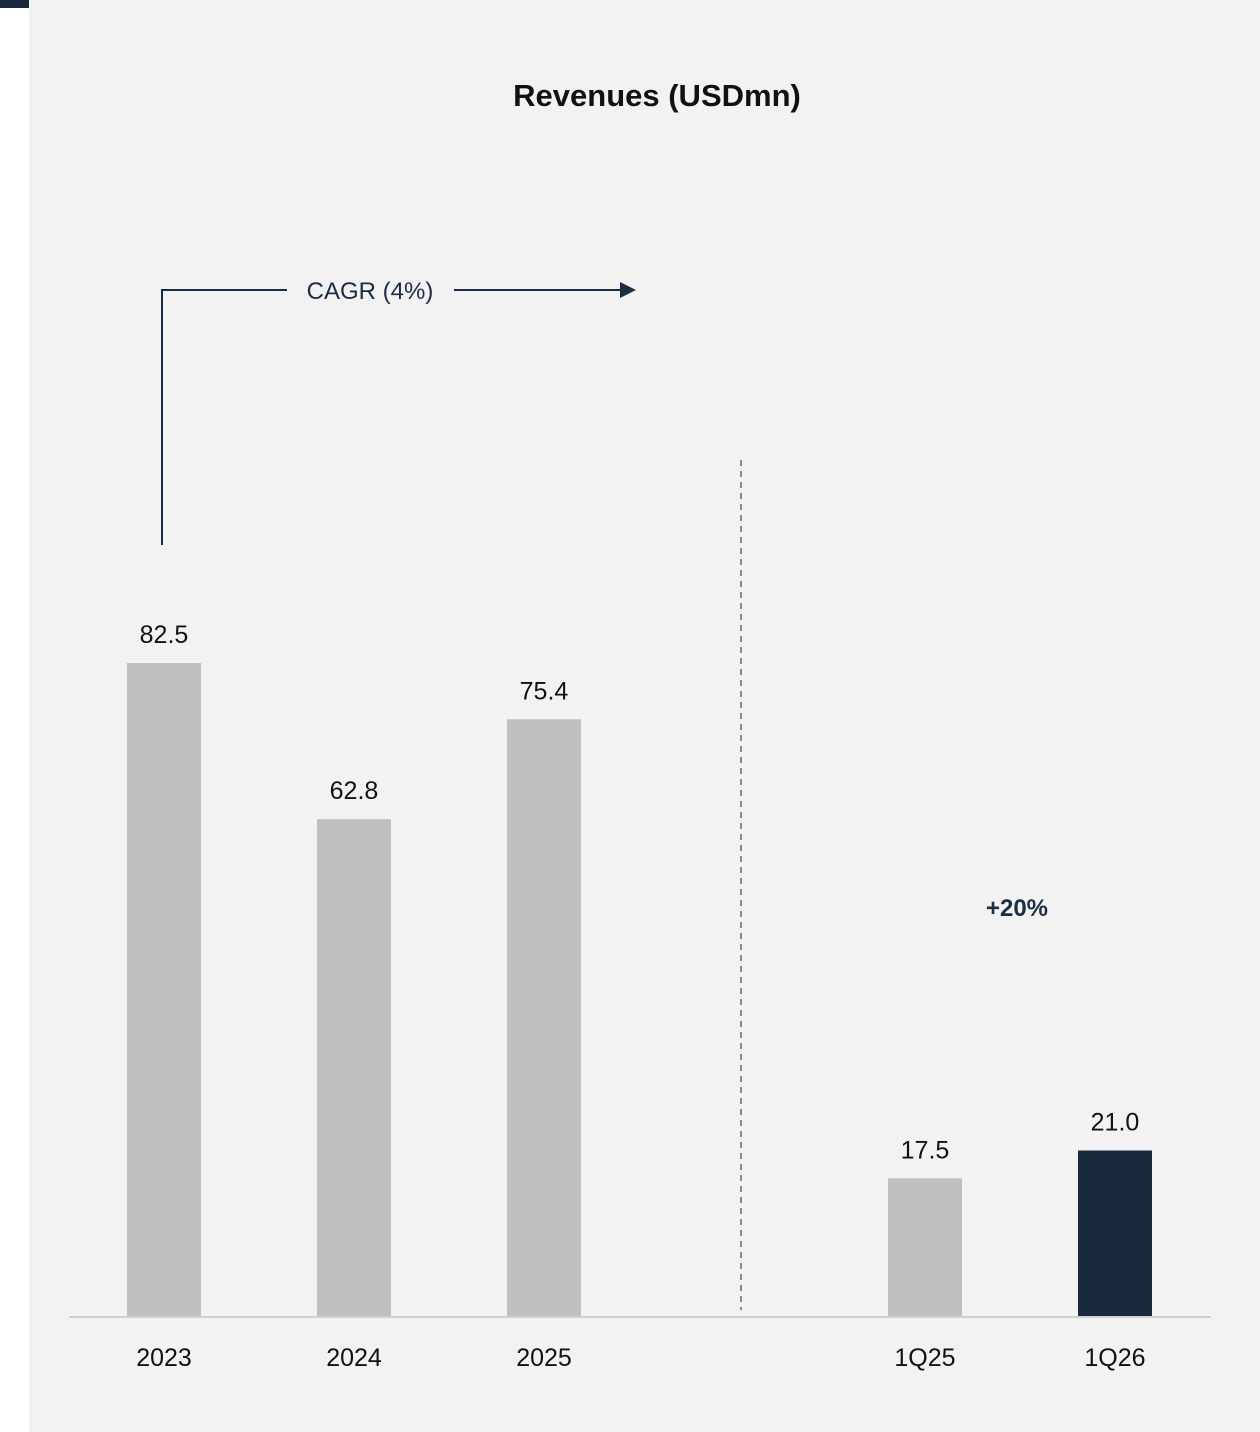 The width and height of the screenshot is (1260, 1432). What do you see at coordinates (1115, 1123) in the screenshot?
I see `value-label-1Q26: 21.0` at bounding box center [1115, 1123].